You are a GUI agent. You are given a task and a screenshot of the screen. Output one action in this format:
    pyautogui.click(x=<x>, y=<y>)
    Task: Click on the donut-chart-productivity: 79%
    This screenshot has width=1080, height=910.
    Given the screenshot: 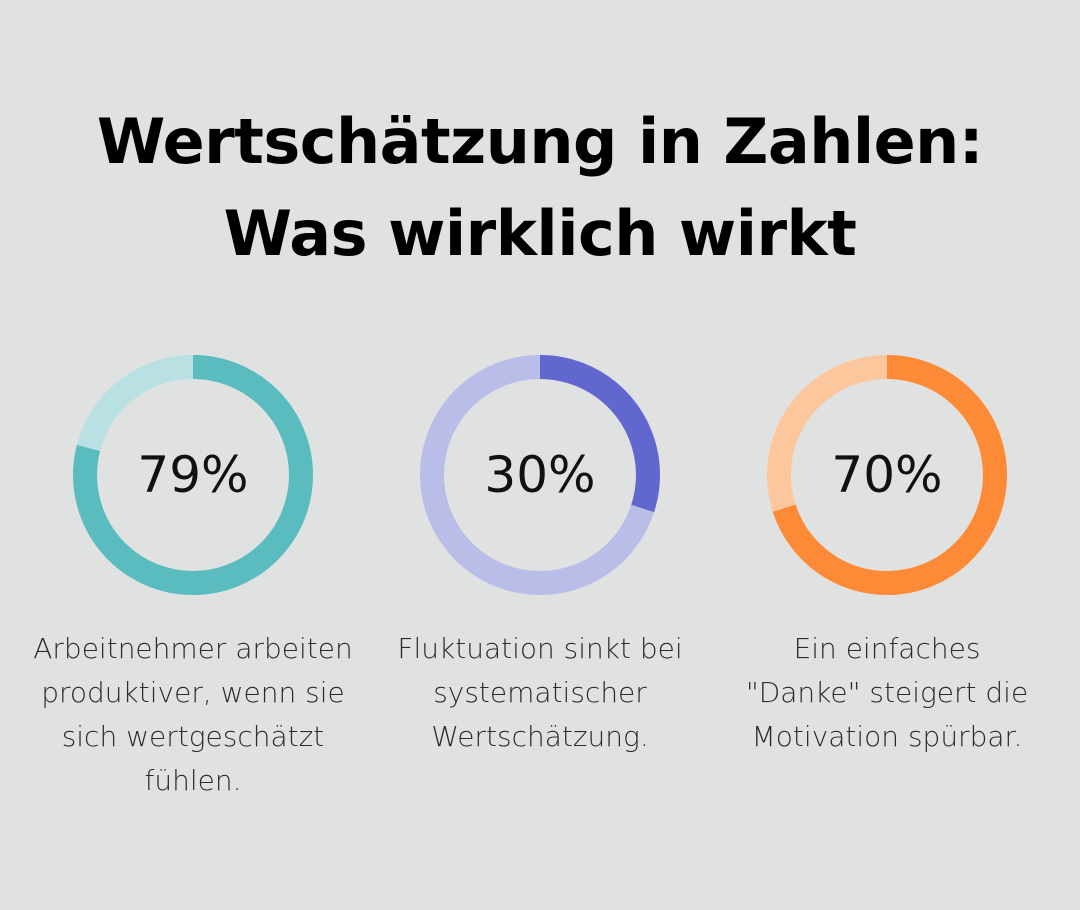 What is the action you would take?
    pyautogui.click(x=193, y=475)
    